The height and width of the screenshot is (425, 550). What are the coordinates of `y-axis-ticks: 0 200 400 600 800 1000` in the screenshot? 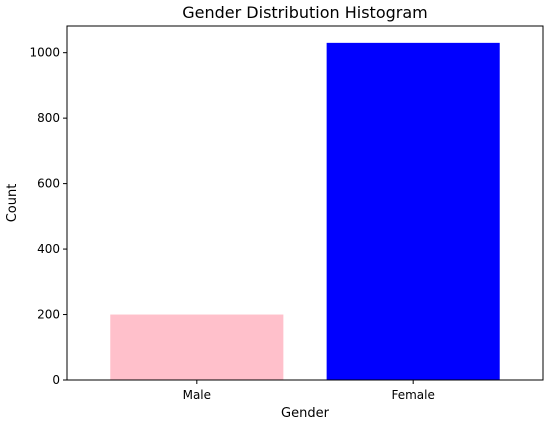 It's located at (48, 216).